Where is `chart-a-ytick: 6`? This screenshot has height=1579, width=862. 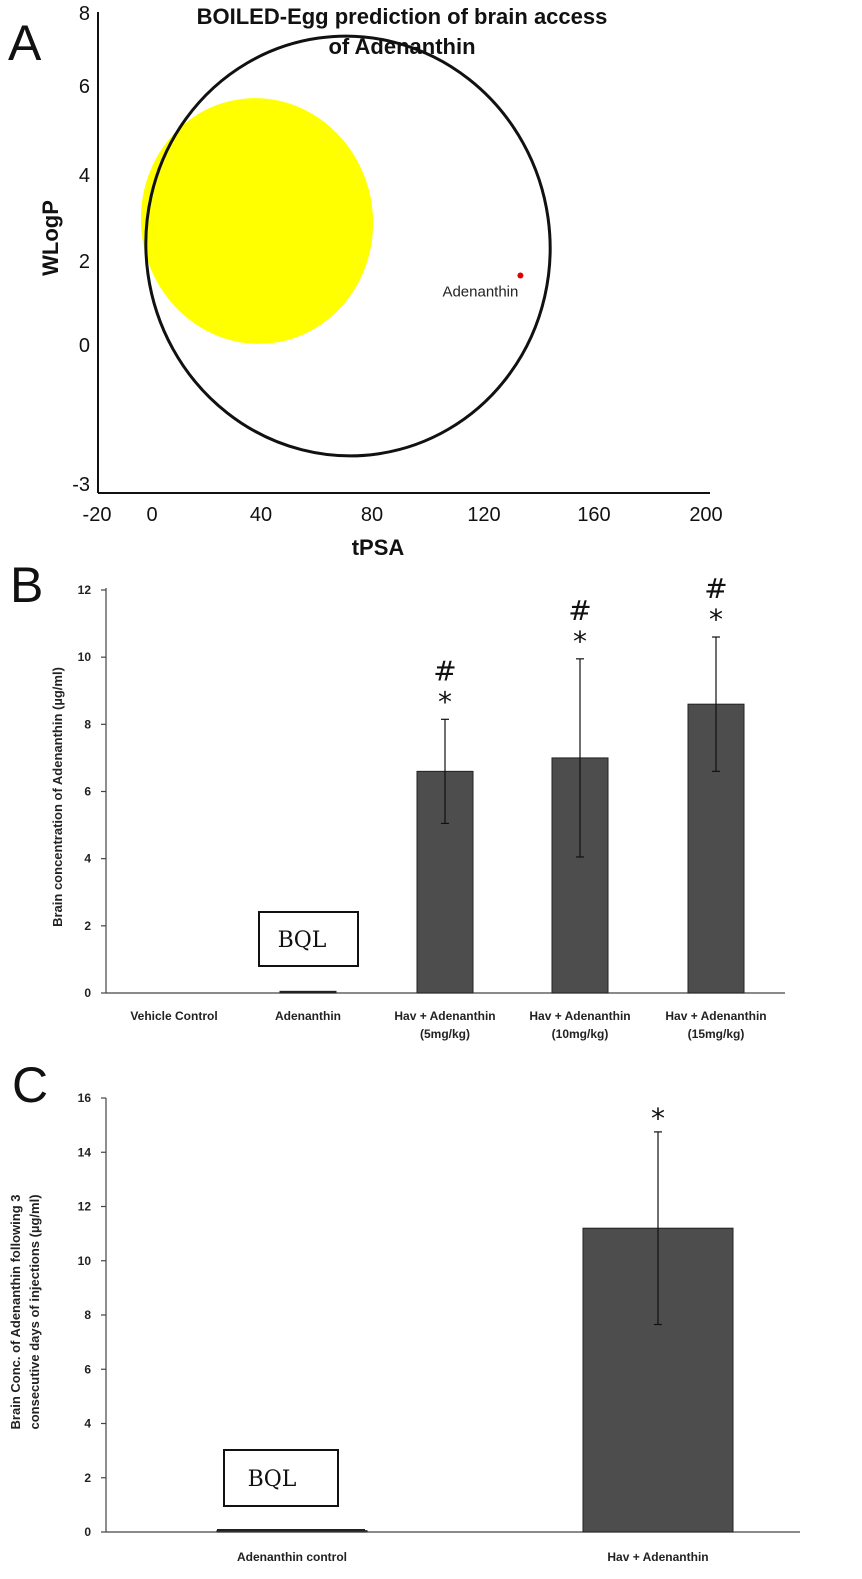
chart-a-ytick: 6 is located at coordinates (84, 87).